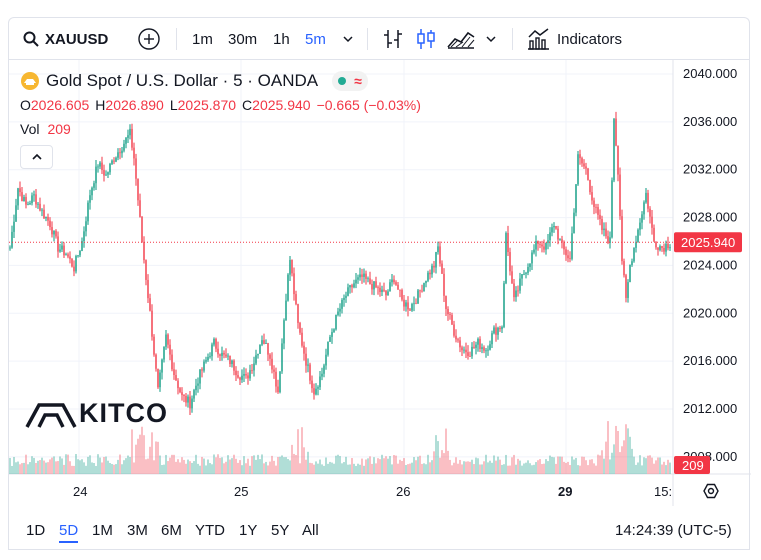  What do you see at coordinates (315, 39) in the screenshot?
I see `interval-5m: 5m` at bounding box center [315, 39].